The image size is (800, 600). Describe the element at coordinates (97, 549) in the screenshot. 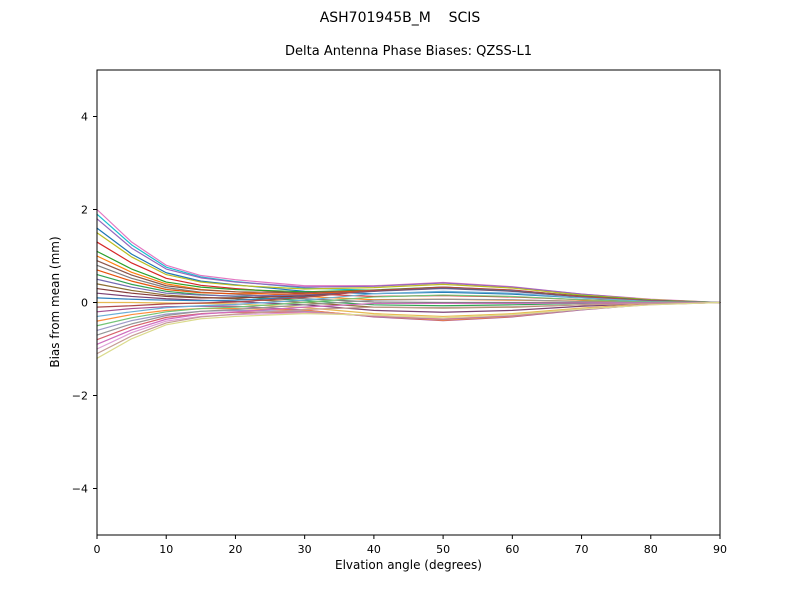

I see `x-tick-label: 0` at that location.